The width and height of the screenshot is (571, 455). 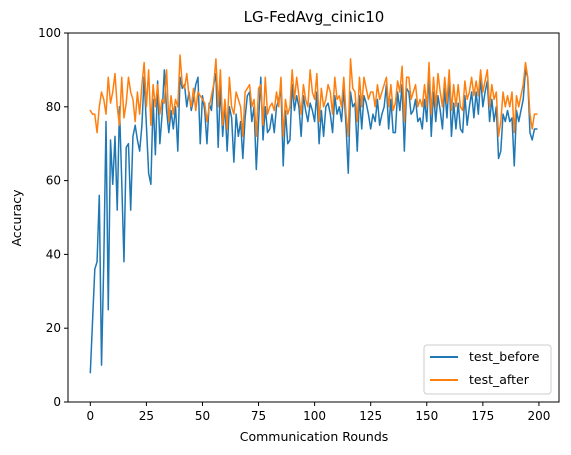 What do you see at coordinates (53, 254) in the screenshot?
I see `y-tick-label: 40` at bounding box center [53, 254].